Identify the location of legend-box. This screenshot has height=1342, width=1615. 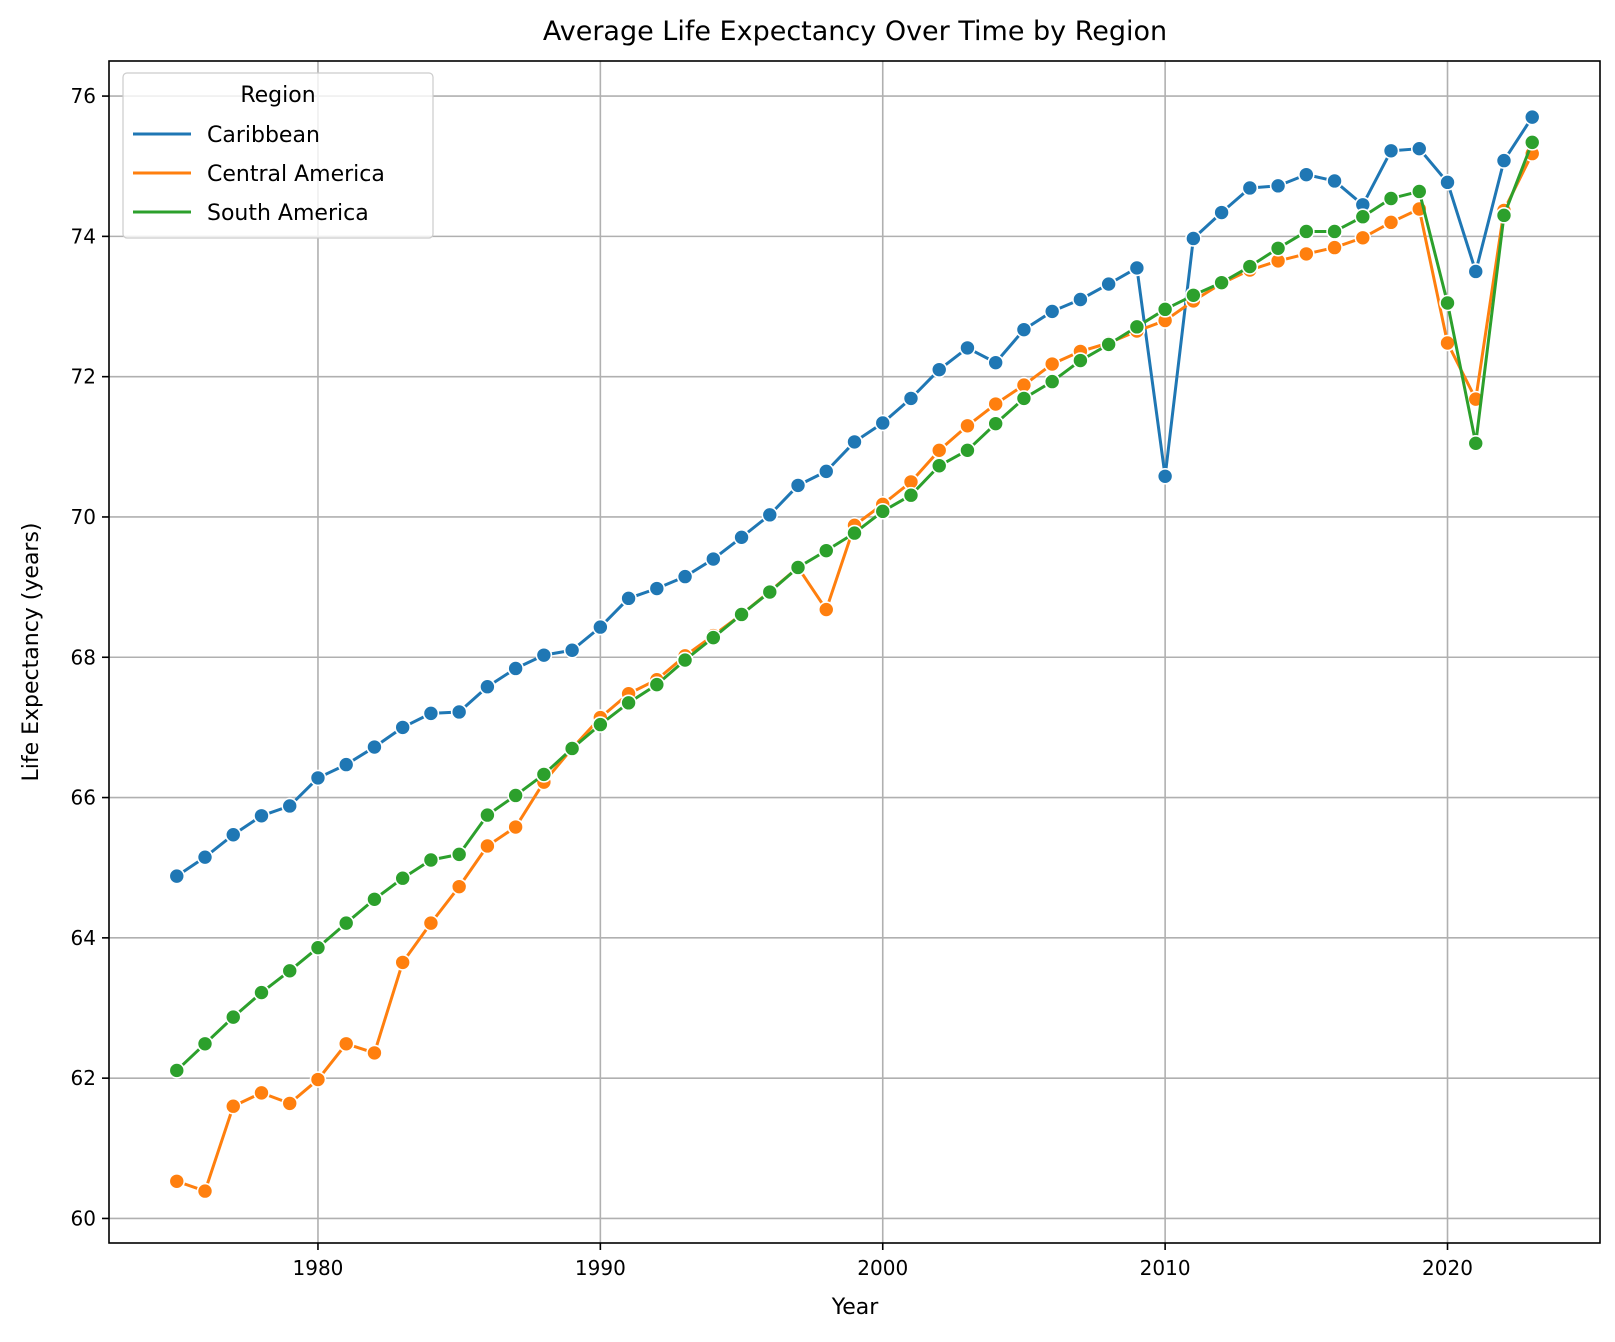
(278, 155).